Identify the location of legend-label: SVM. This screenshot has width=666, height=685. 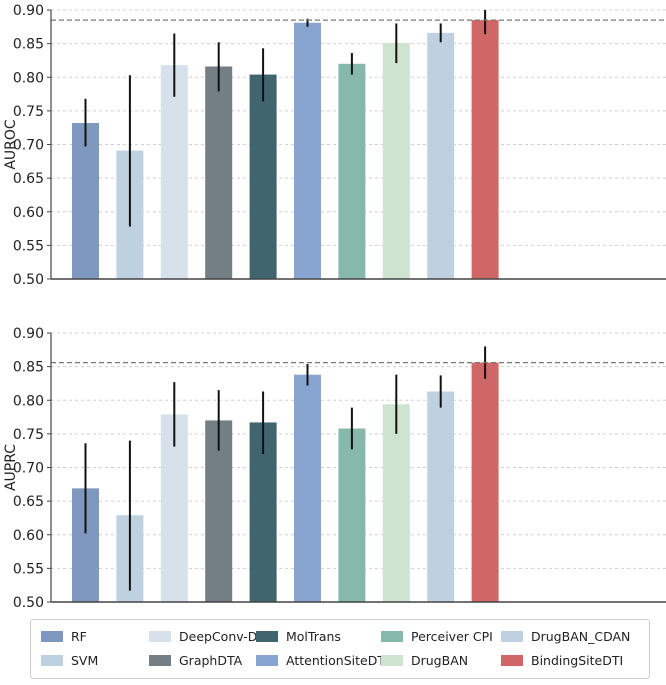
(85, 660).